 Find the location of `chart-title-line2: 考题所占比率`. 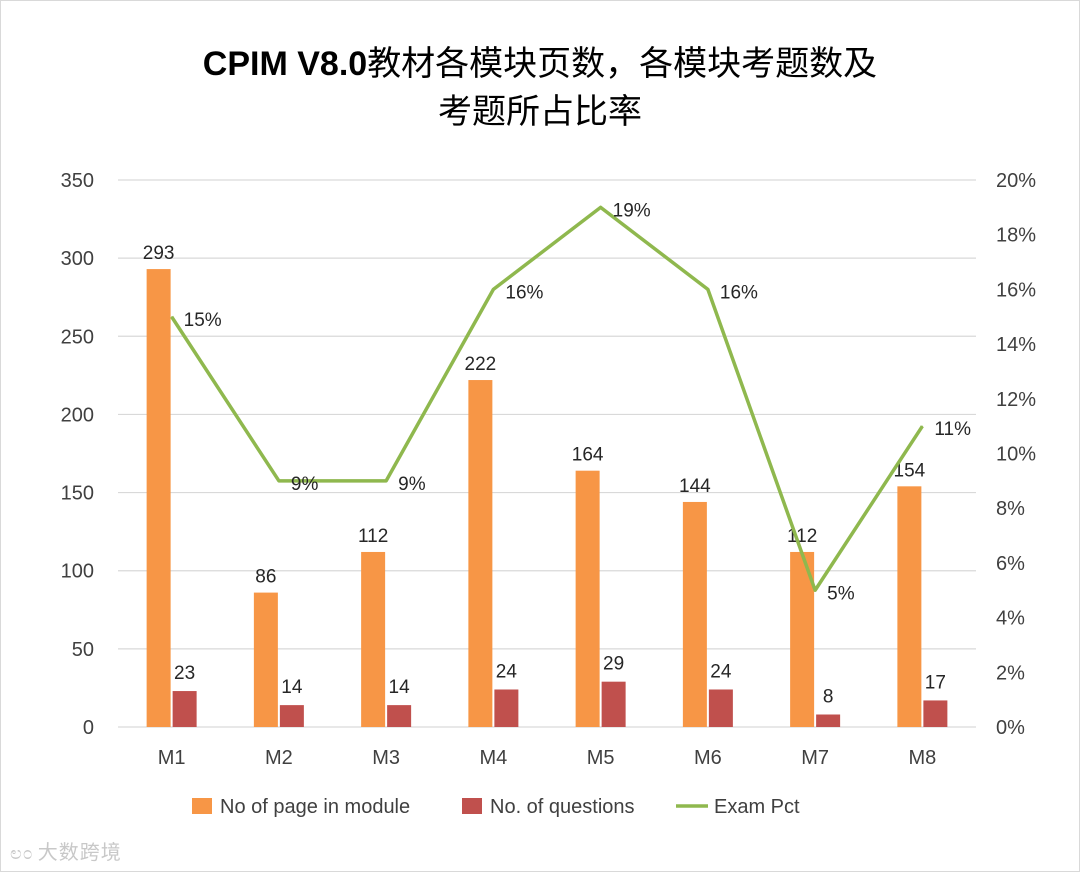

chart-title-line2: 考题所占比率 is located at coordinates (540, 112).